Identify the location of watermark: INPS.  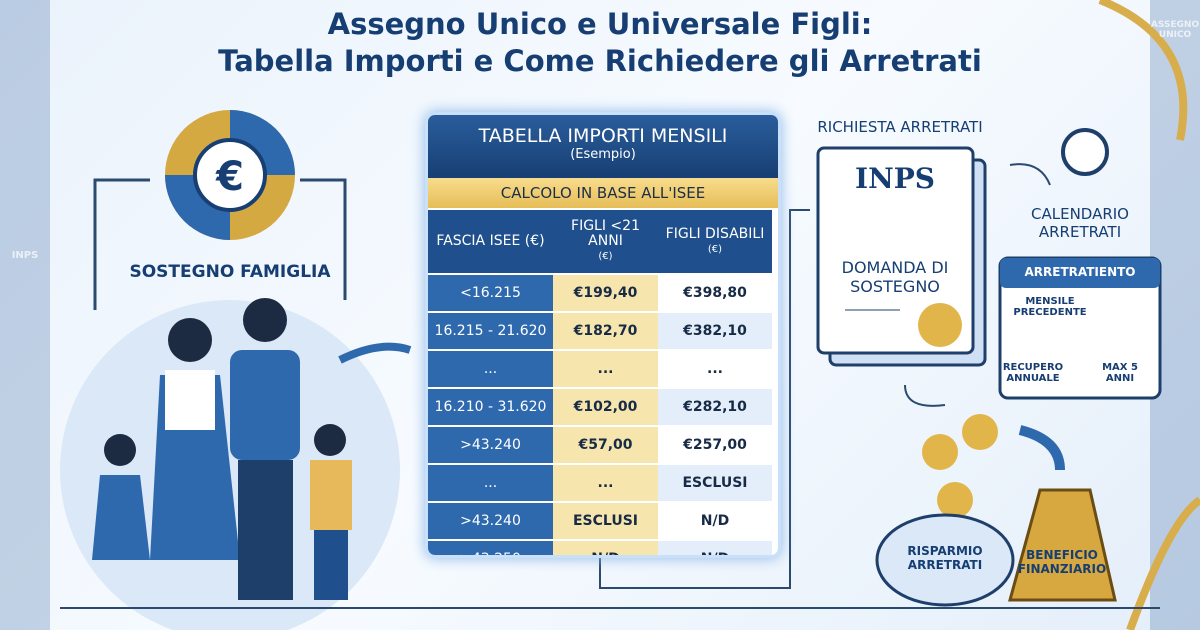
(25, 255).